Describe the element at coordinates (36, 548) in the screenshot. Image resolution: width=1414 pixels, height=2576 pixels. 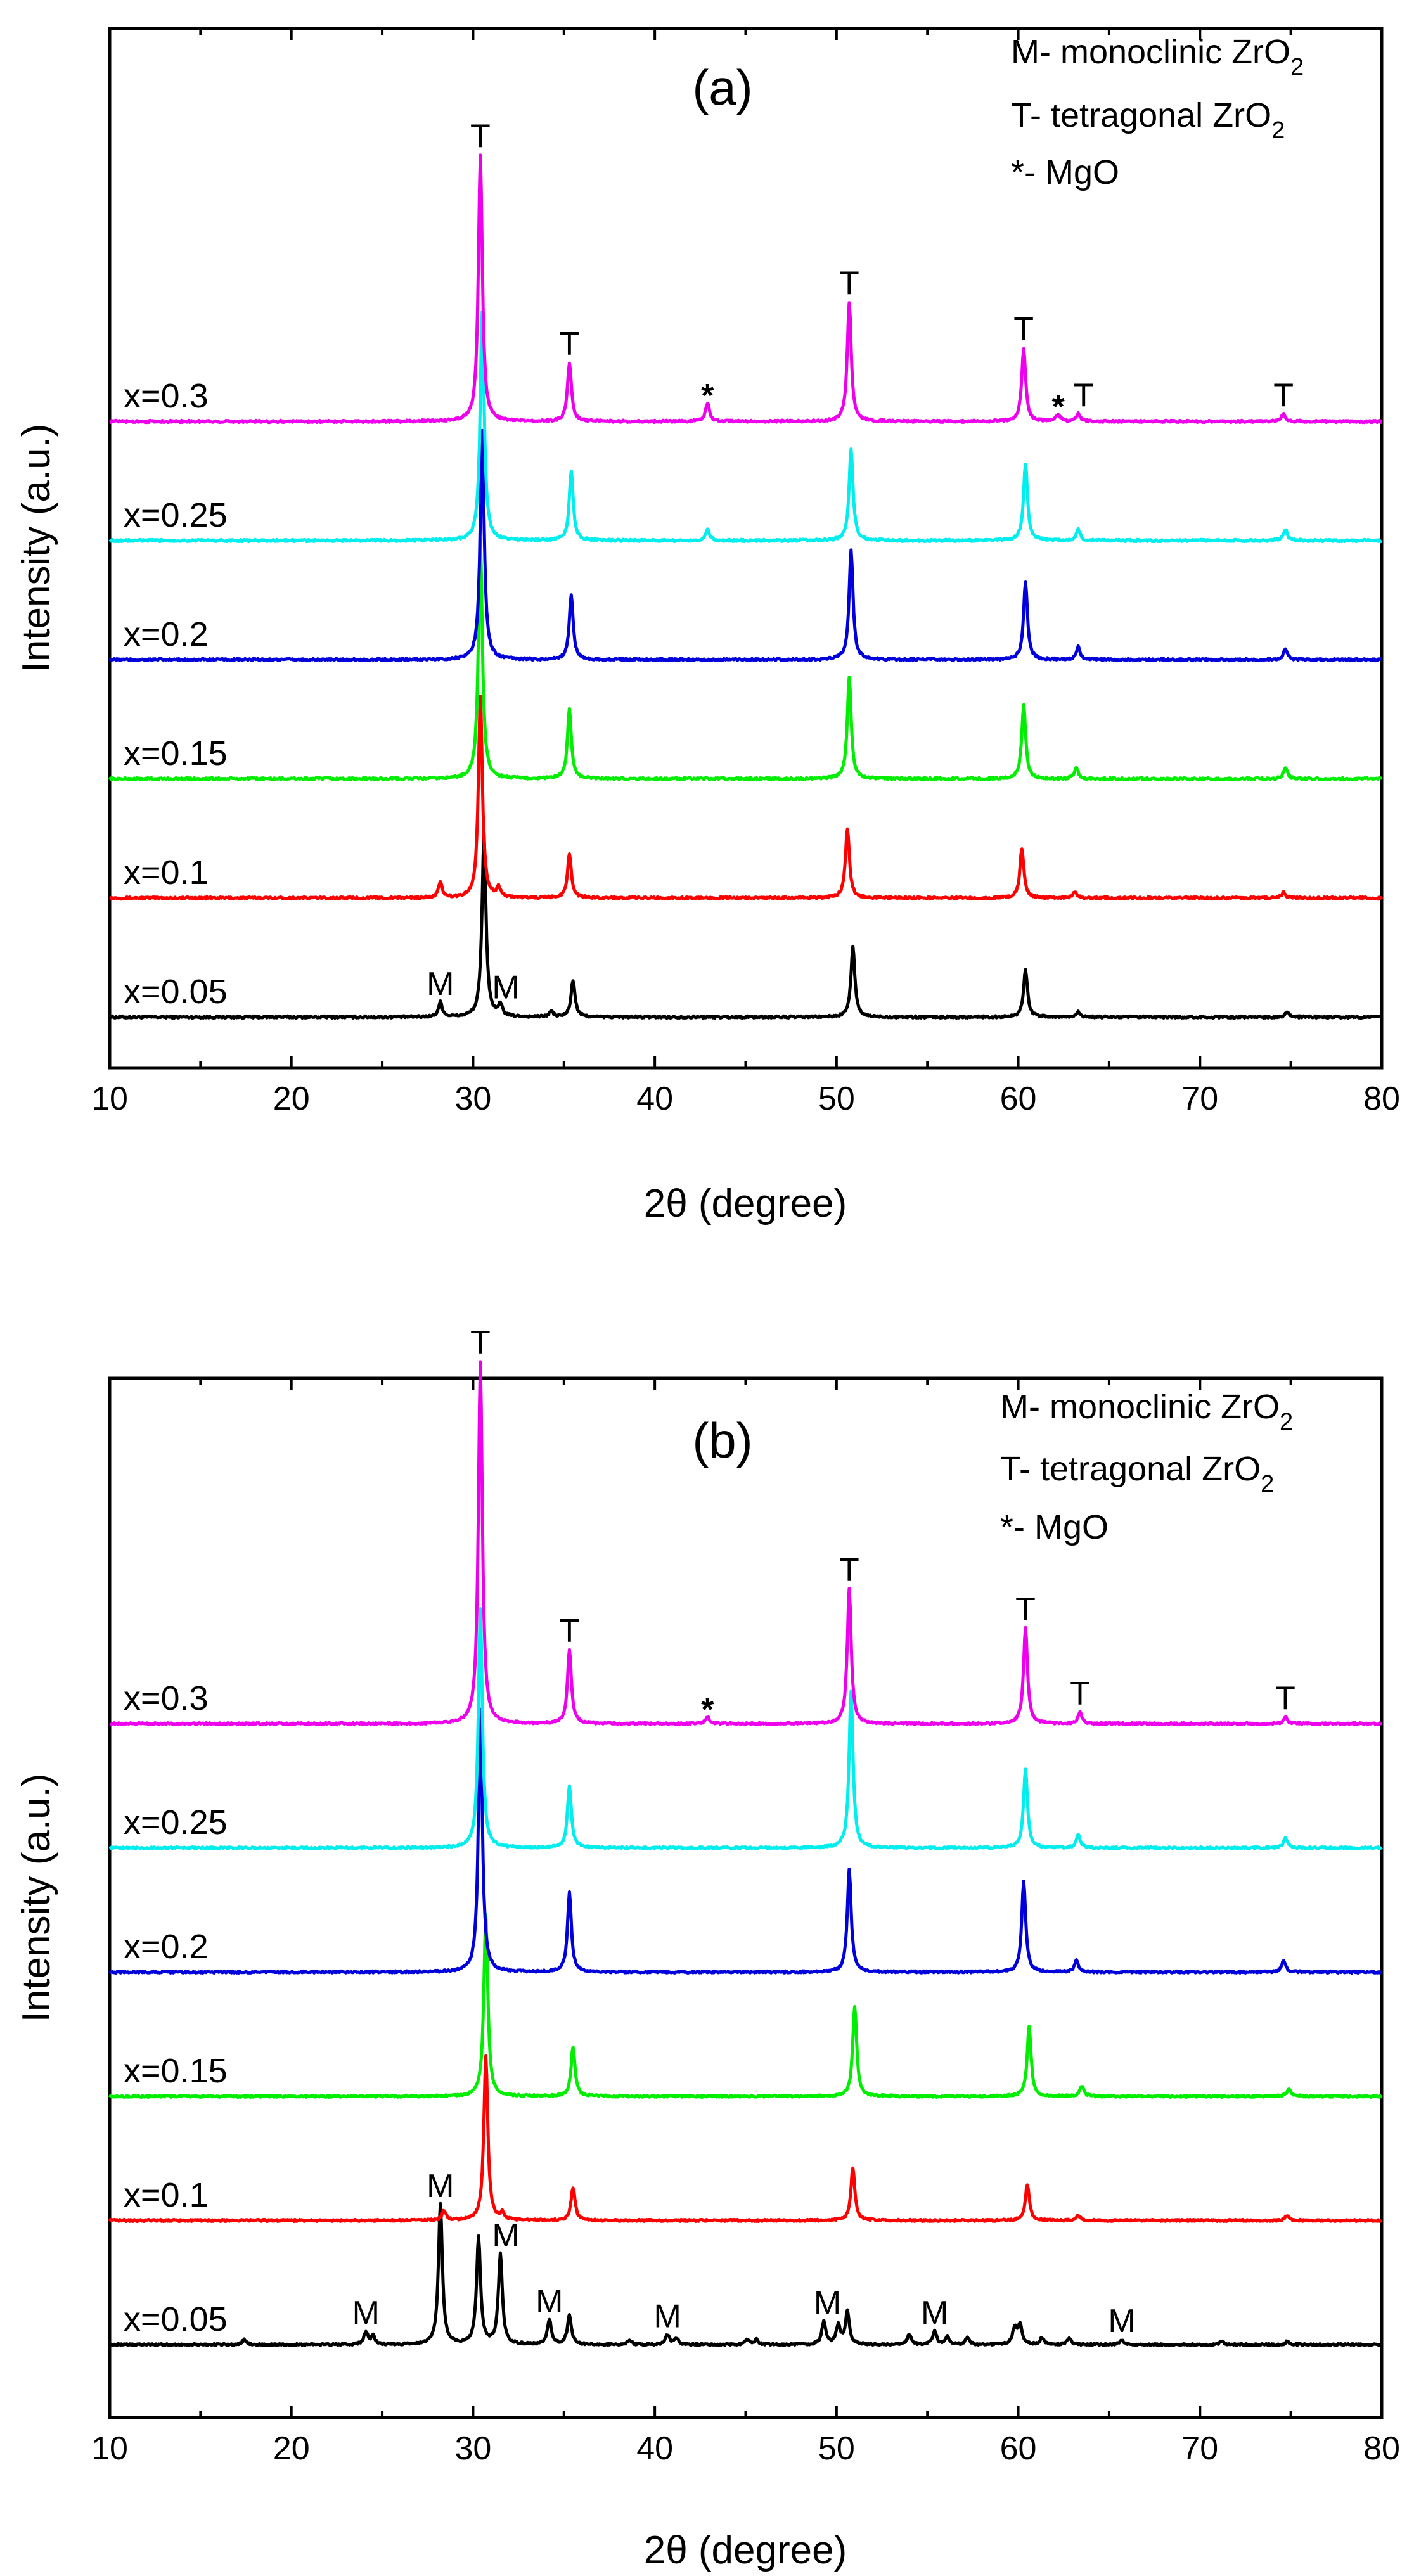
I see `y-axis-title-a: Intensity (a.u.)` at that location.